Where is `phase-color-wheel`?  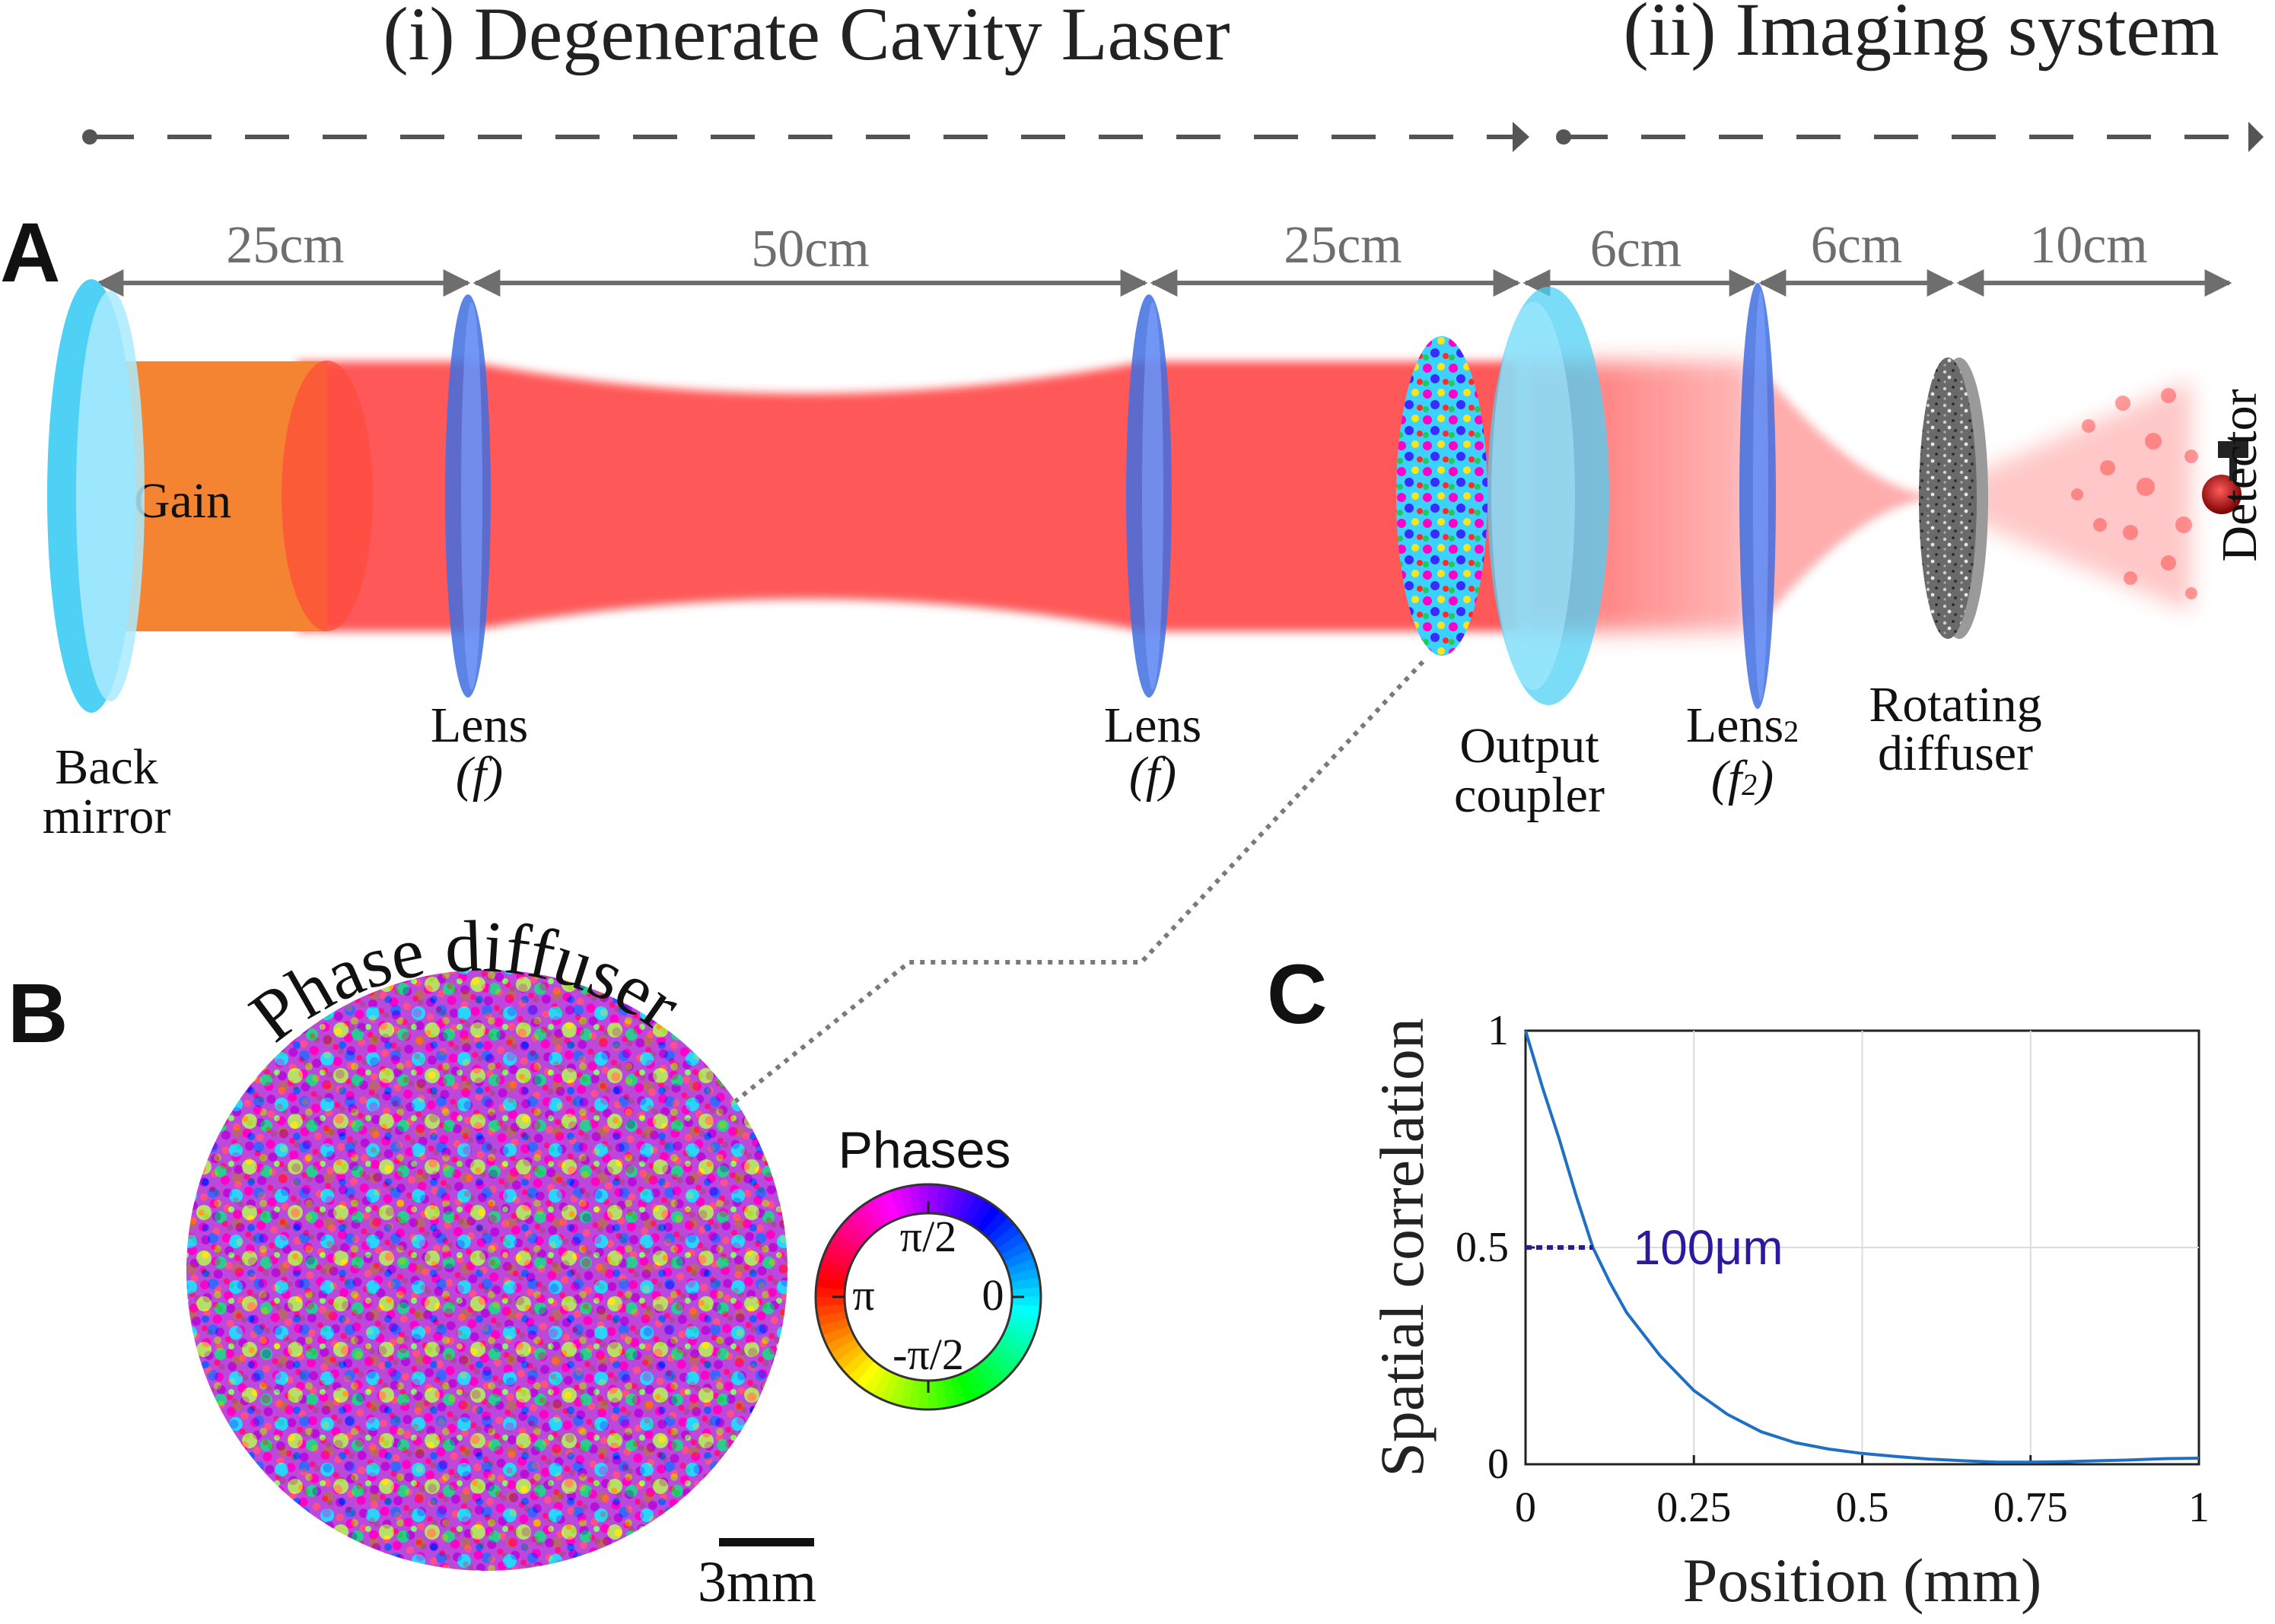 phase-color-wheel is located at coordinates (928, 1297).